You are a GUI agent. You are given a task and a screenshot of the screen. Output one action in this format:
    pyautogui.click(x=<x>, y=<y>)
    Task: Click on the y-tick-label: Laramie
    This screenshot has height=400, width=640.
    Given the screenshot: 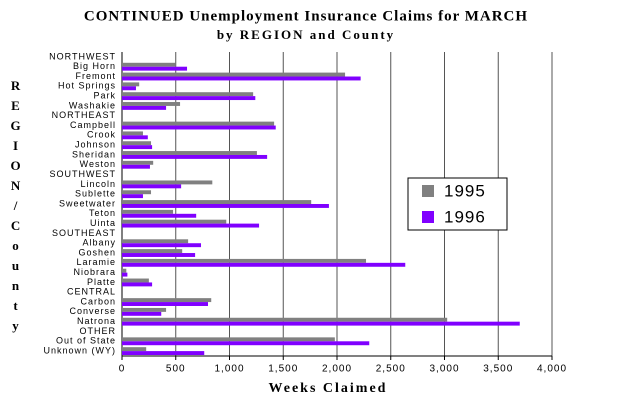 What is the action you would take?
    pyautogui.click(x=96, y=262)
    